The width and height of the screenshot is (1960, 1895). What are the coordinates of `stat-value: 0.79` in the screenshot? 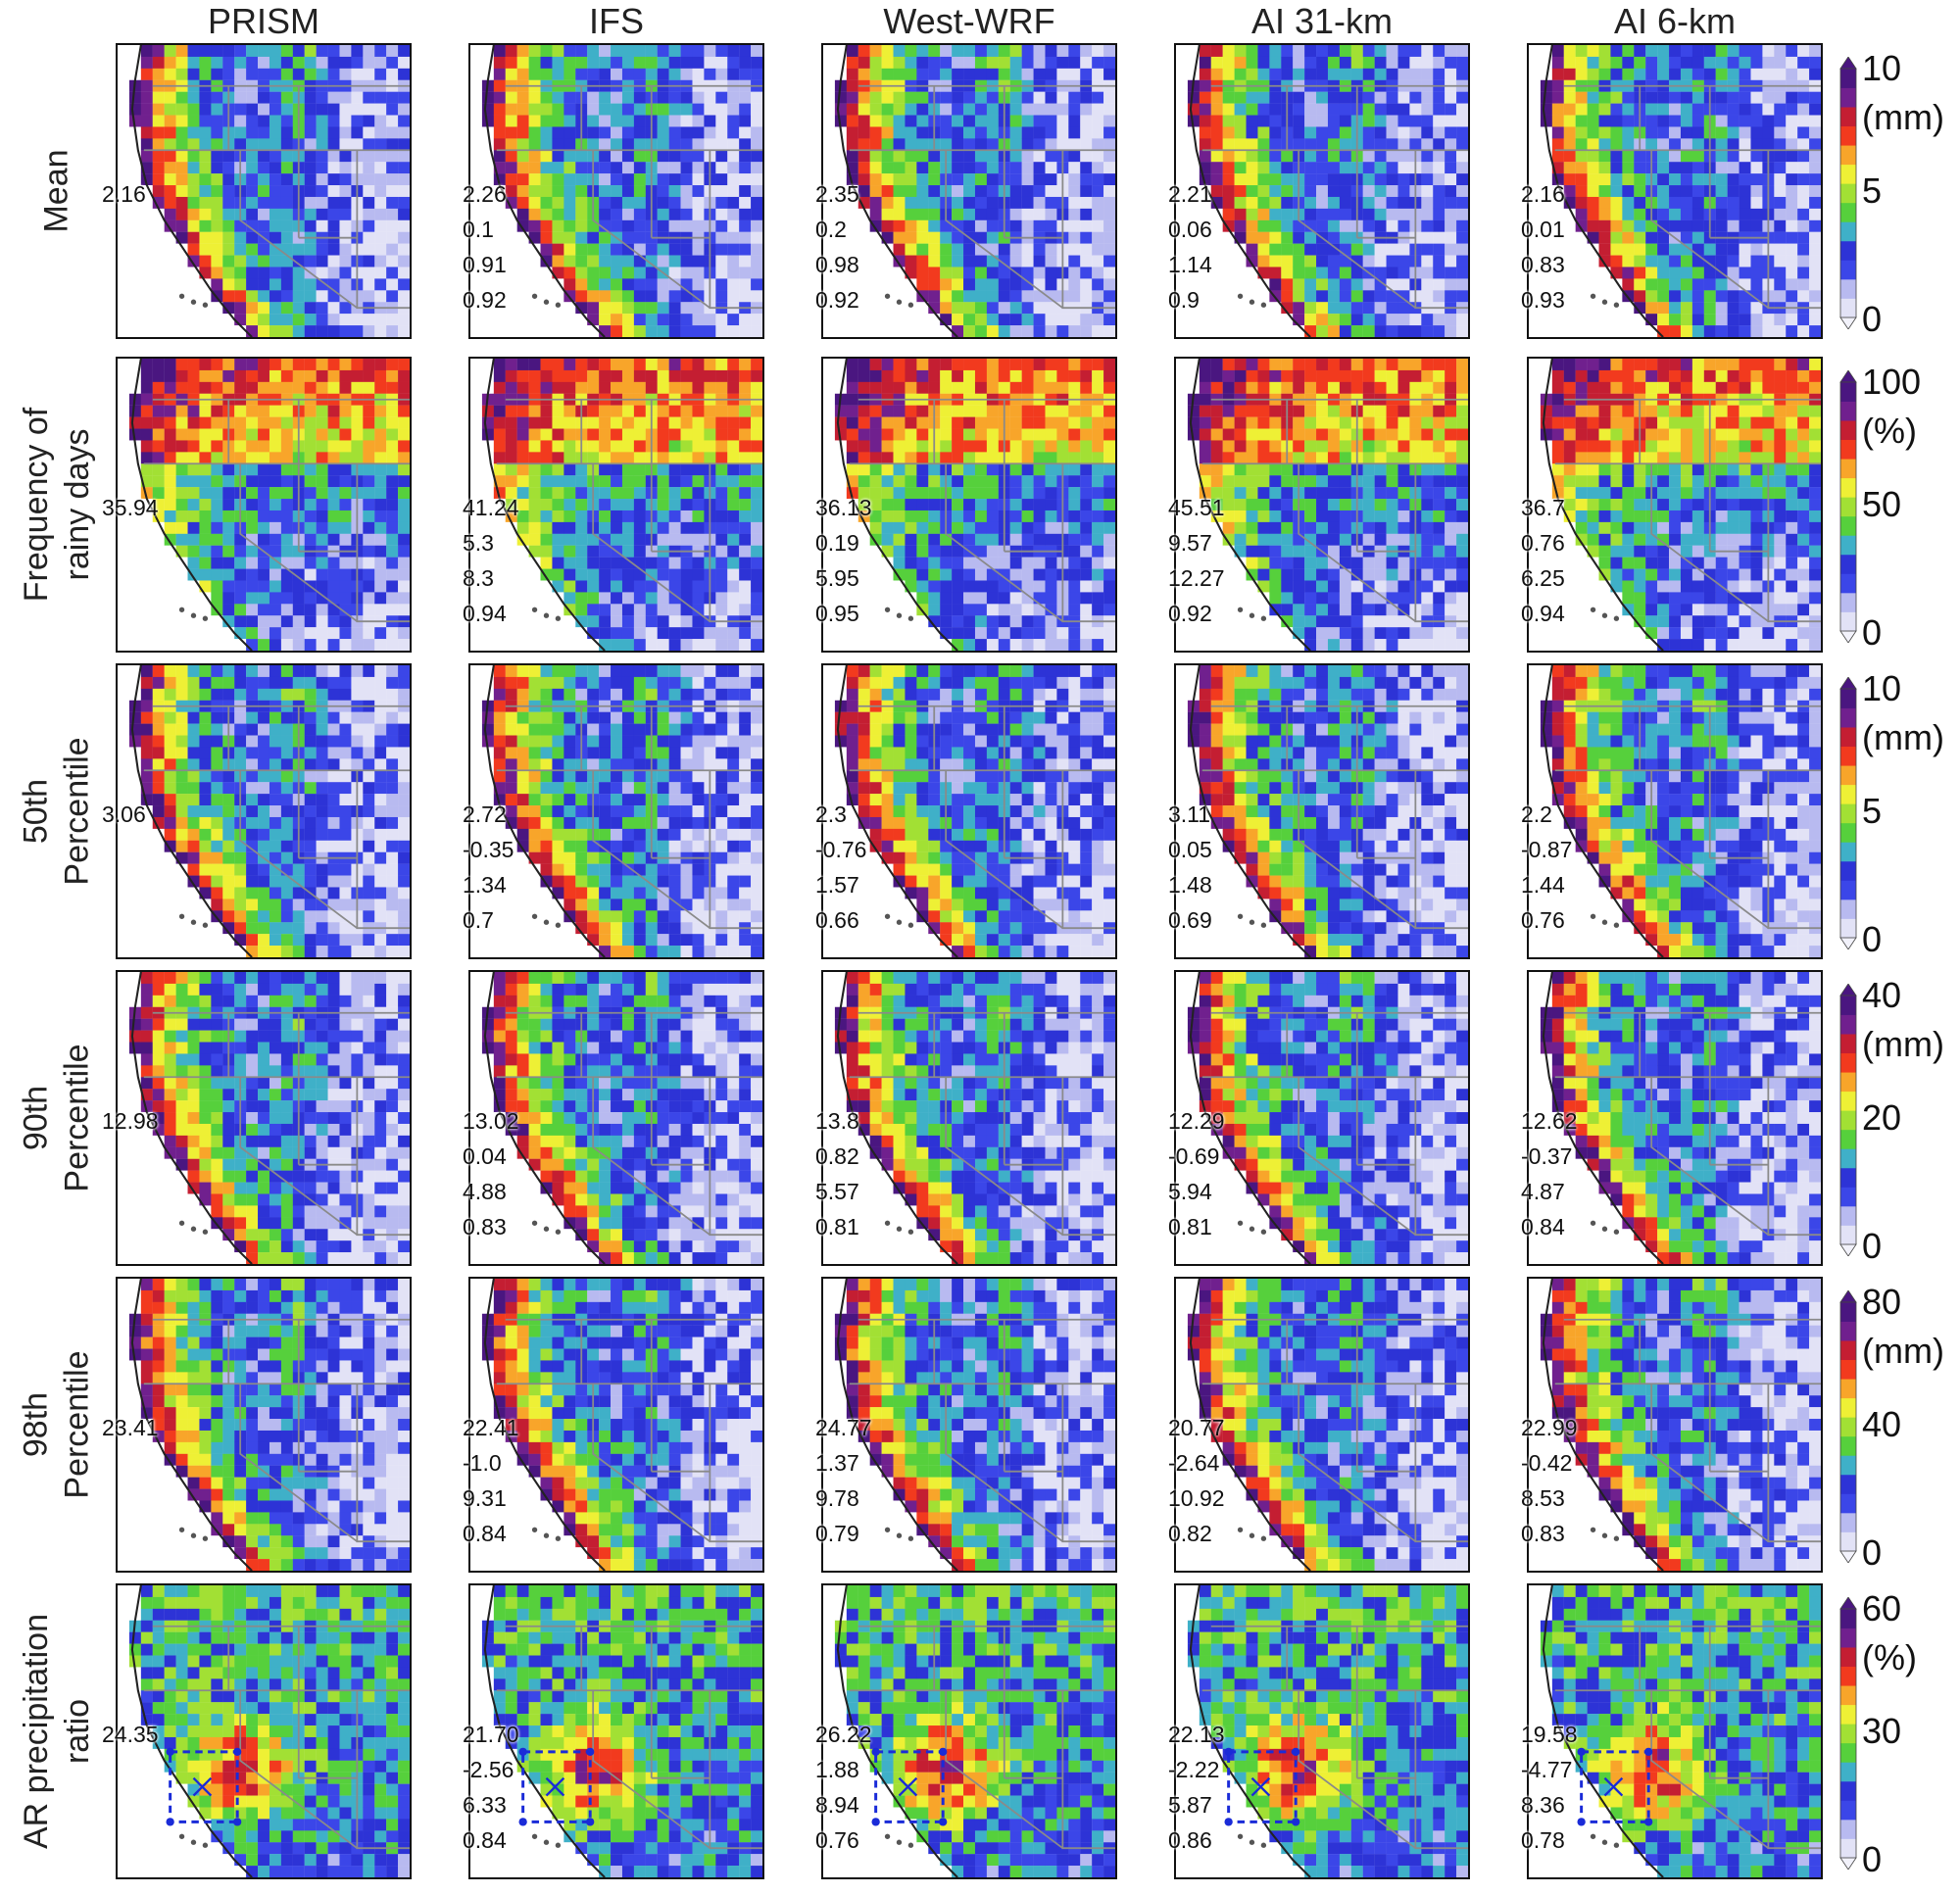 It's located at (837, 1533).